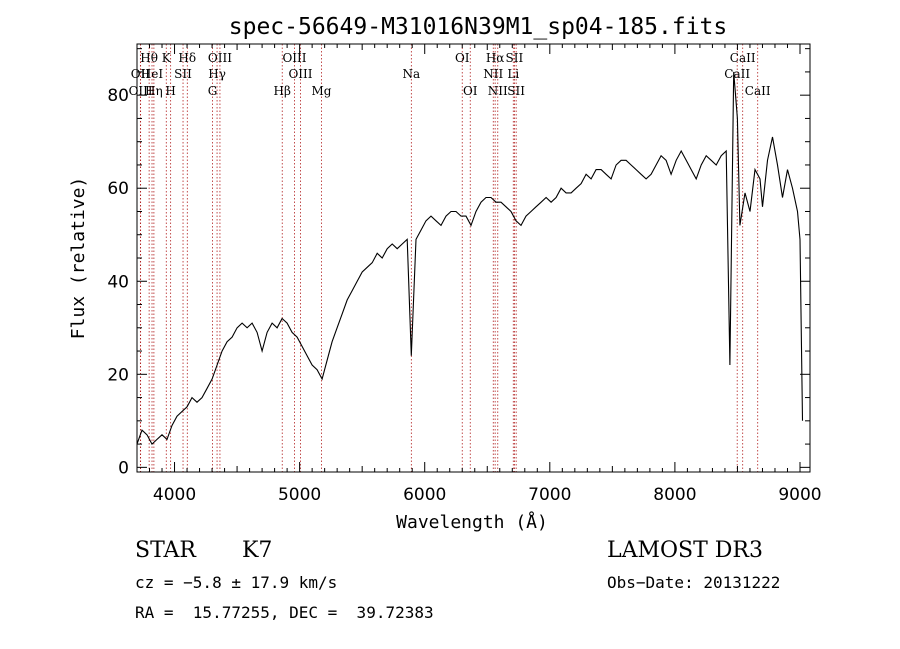 The height and width of the screenshot is (649, 900). Describe the element at coordinates (118, 189) in the screenshot. I see `y-tick-label: 60` at that location.